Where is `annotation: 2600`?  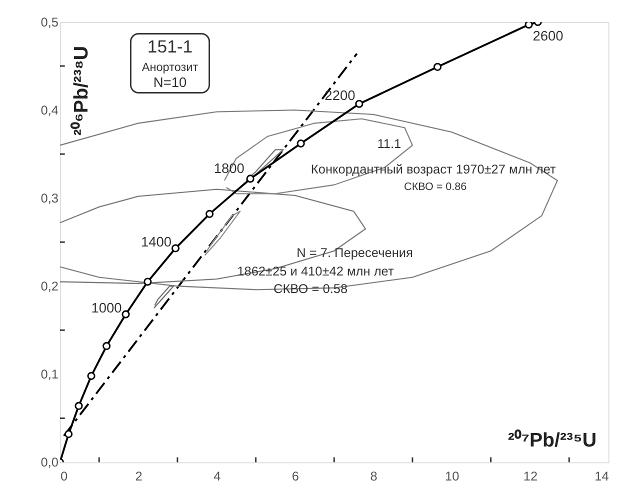
annotation: 2600 is located at coordinates (548, 36).